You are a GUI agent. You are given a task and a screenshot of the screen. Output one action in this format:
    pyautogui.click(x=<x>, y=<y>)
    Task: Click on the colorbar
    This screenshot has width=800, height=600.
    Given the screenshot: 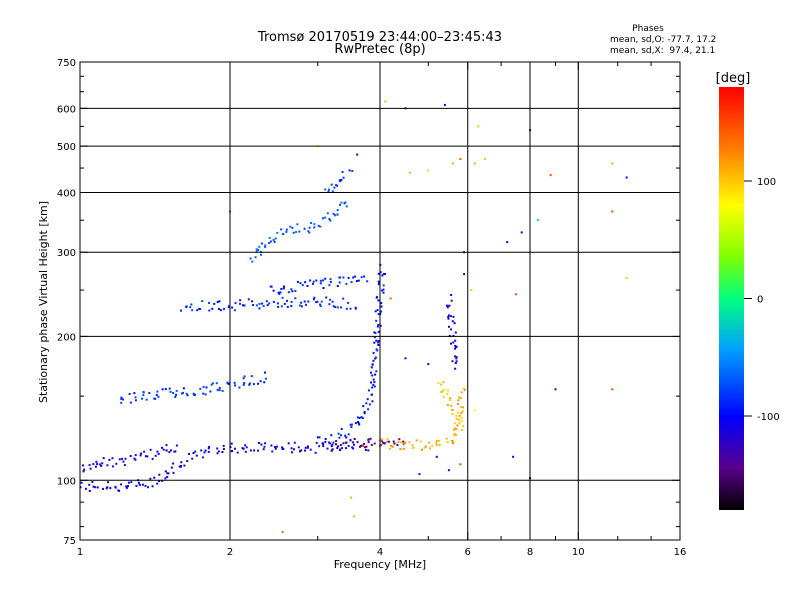 What is the action you would take?
    pyautogui.click(x=731, y=298)
    